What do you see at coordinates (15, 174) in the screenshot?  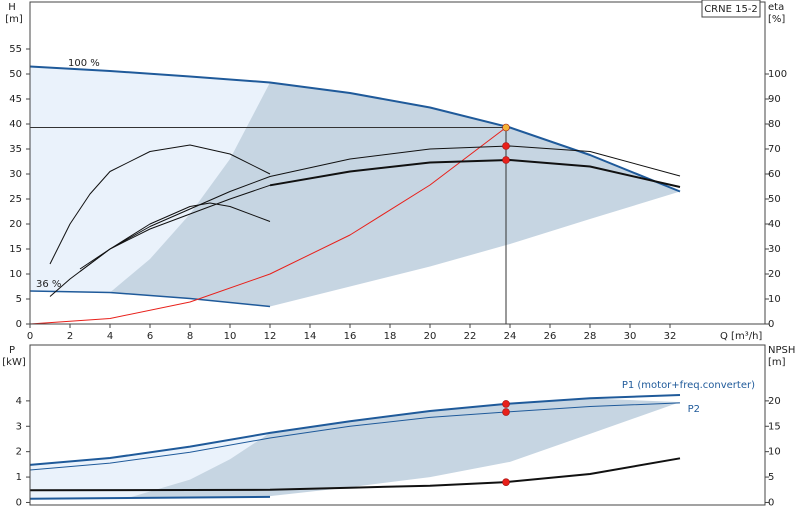 I see `y-tick-label: 30` at bounding box center [15, 174].